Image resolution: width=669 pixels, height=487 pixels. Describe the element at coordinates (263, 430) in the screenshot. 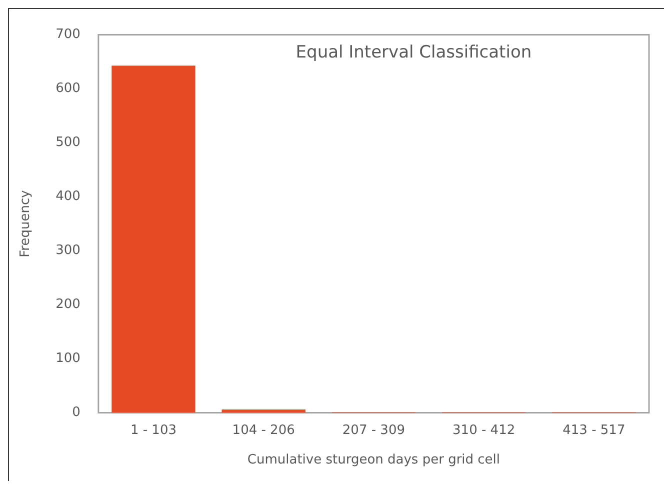

I see `x-tick-label: 104 - 206` at that location.